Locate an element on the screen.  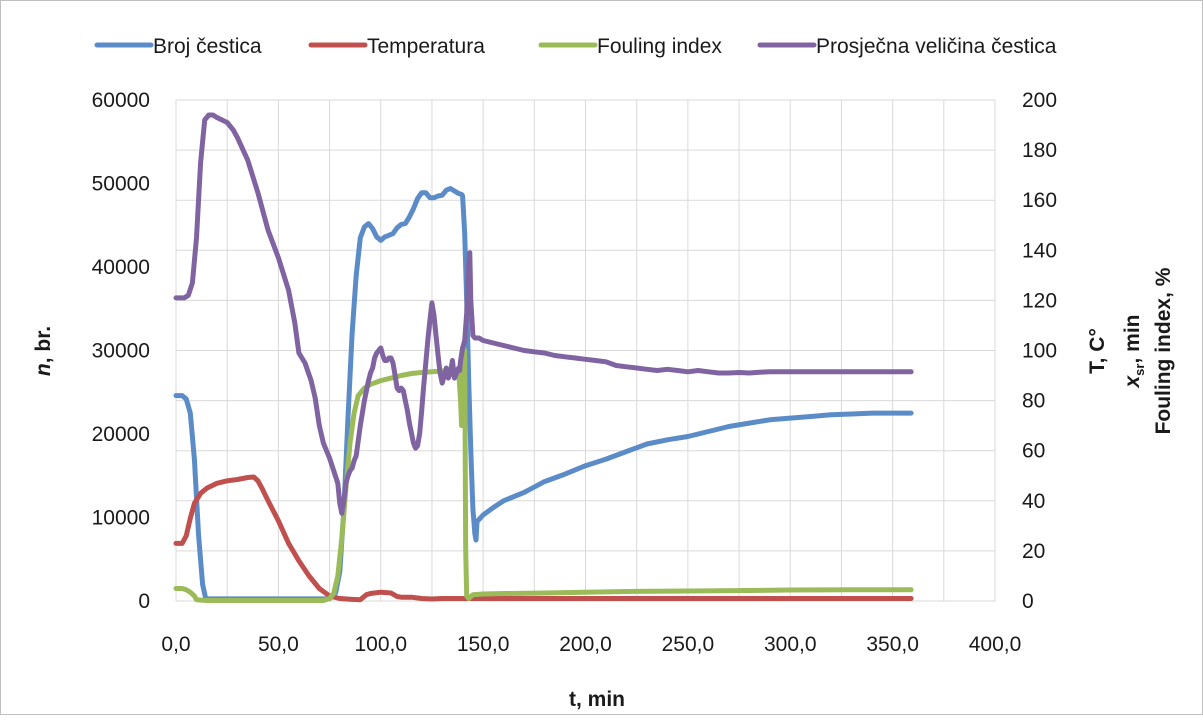
x-tick-label: 250,0 is located at coordinates (688, 644).